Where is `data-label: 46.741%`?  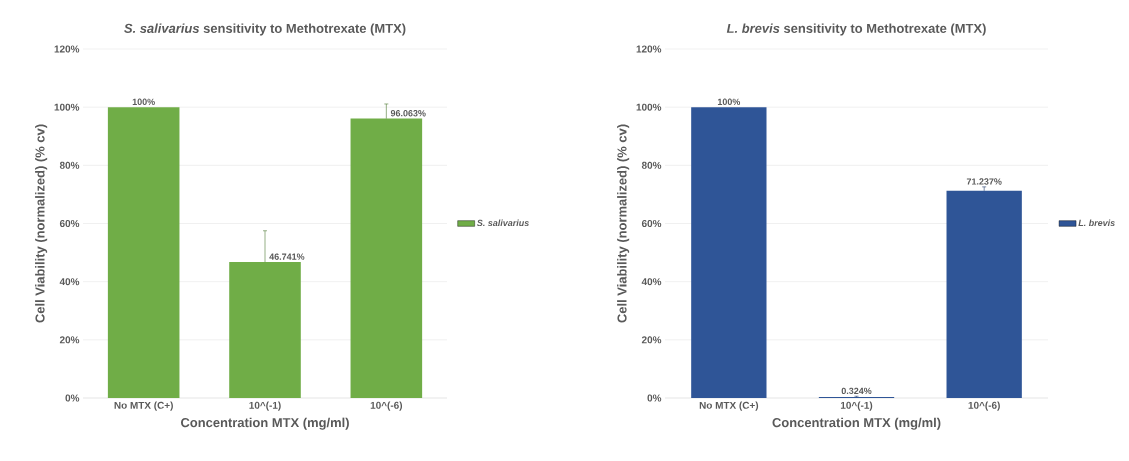
data-label: 46.741% is located at coordinates (287, 256).